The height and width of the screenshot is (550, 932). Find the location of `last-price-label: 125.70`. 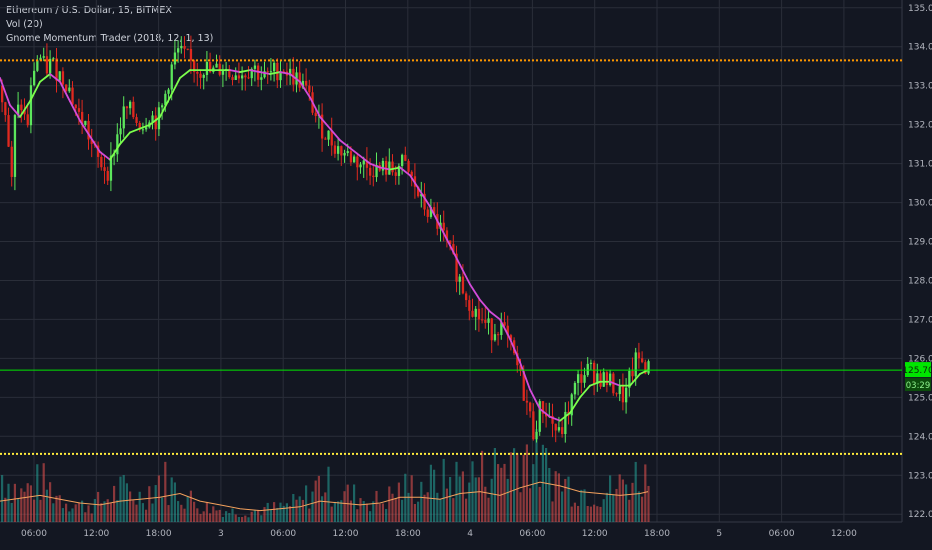

last-price-label: 125.70 is located at coordinates (917, 371).